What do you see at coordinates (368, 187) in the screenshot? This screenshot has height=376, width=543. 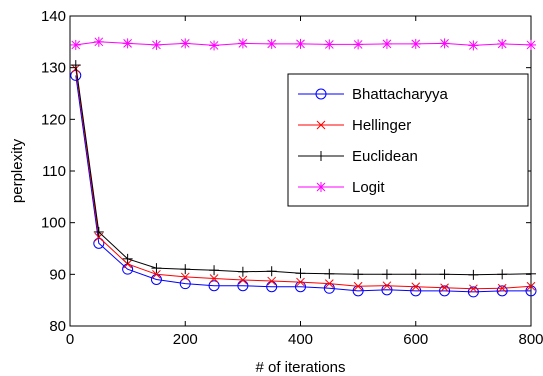 I see `legend-label: Logit` at bounding box center [368, 187].